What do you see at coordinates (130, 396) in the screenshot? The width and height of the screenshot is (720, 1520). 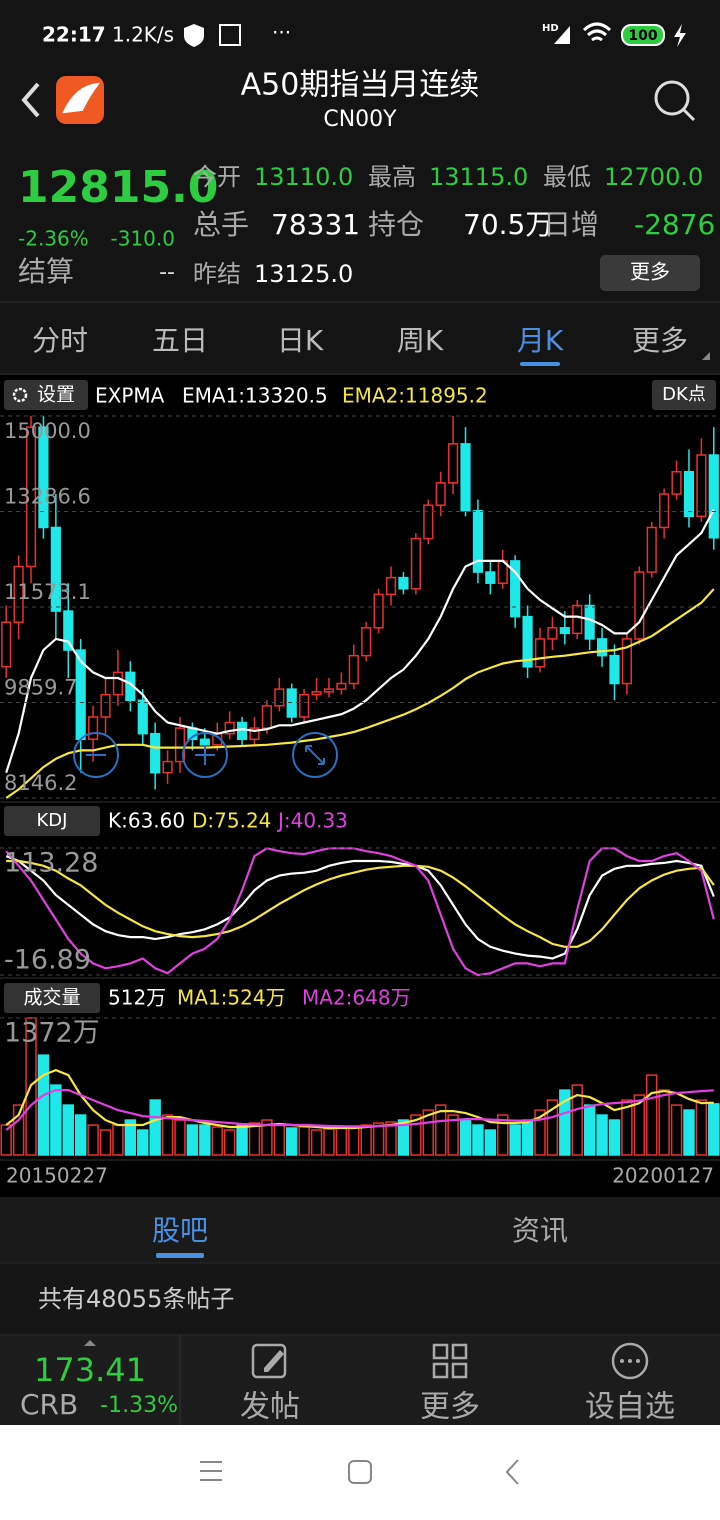 I see `indicator-name: EXPMA` at bounding box center [130, 396].